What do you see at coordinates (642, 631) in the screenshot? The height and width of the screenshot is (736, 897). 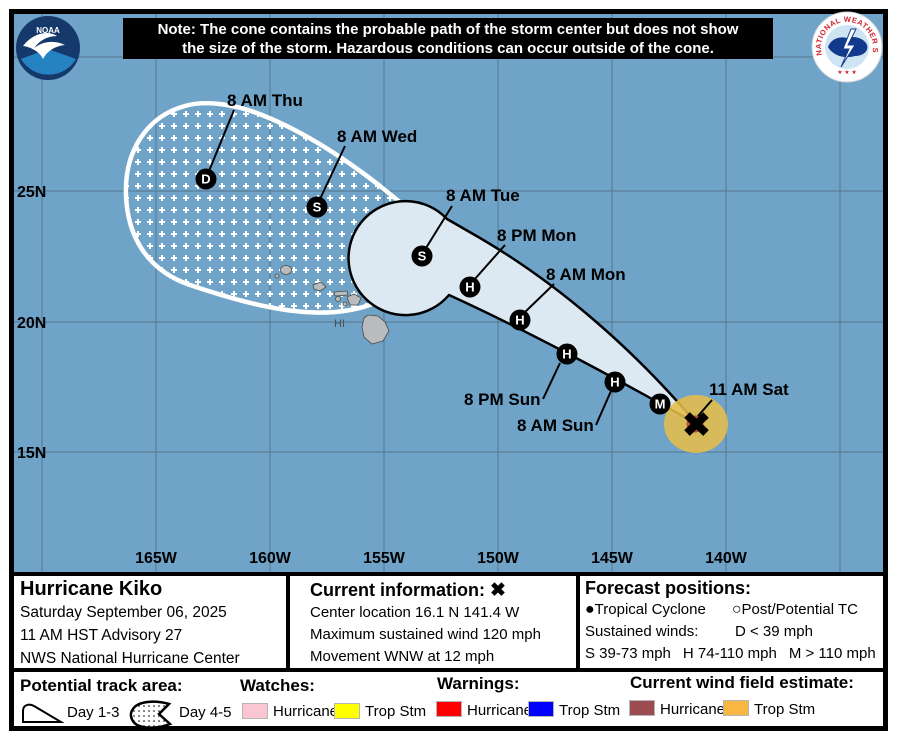 I see `sustained-winds-label: Sustained winds:` at bounding box center [642, 631].